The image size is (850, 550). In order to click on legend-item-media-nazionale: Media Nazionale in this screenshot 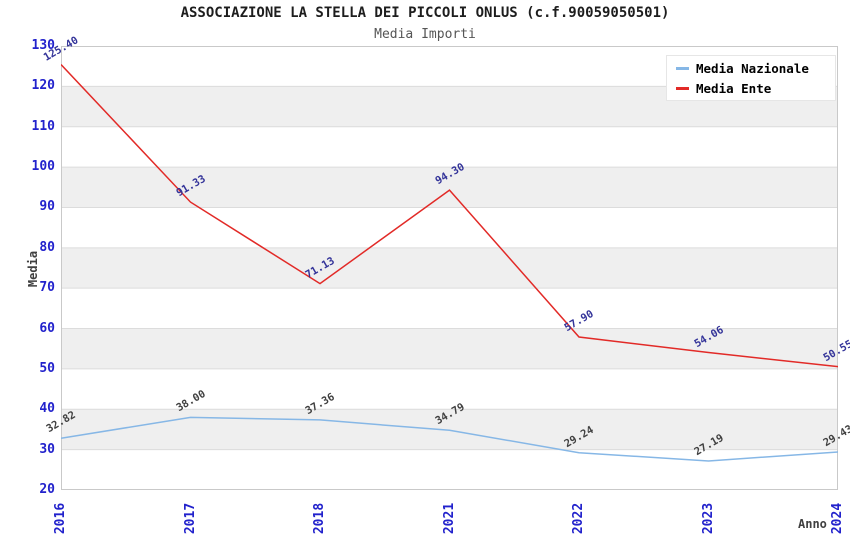, I will do `click(751, 68)`.